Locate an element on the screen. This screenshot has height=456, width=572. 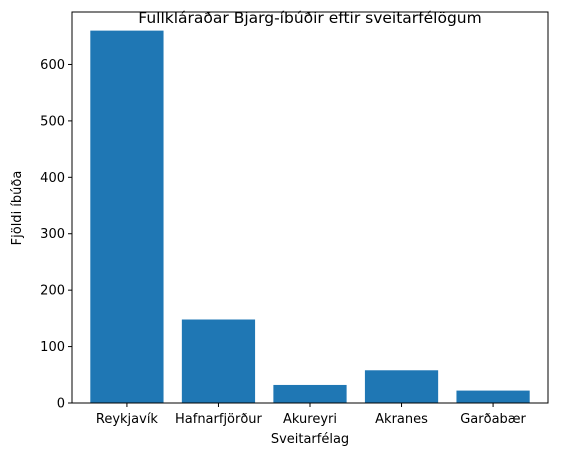
x-axis-label: Sveitarfélag is located at coordinates (310, 439).